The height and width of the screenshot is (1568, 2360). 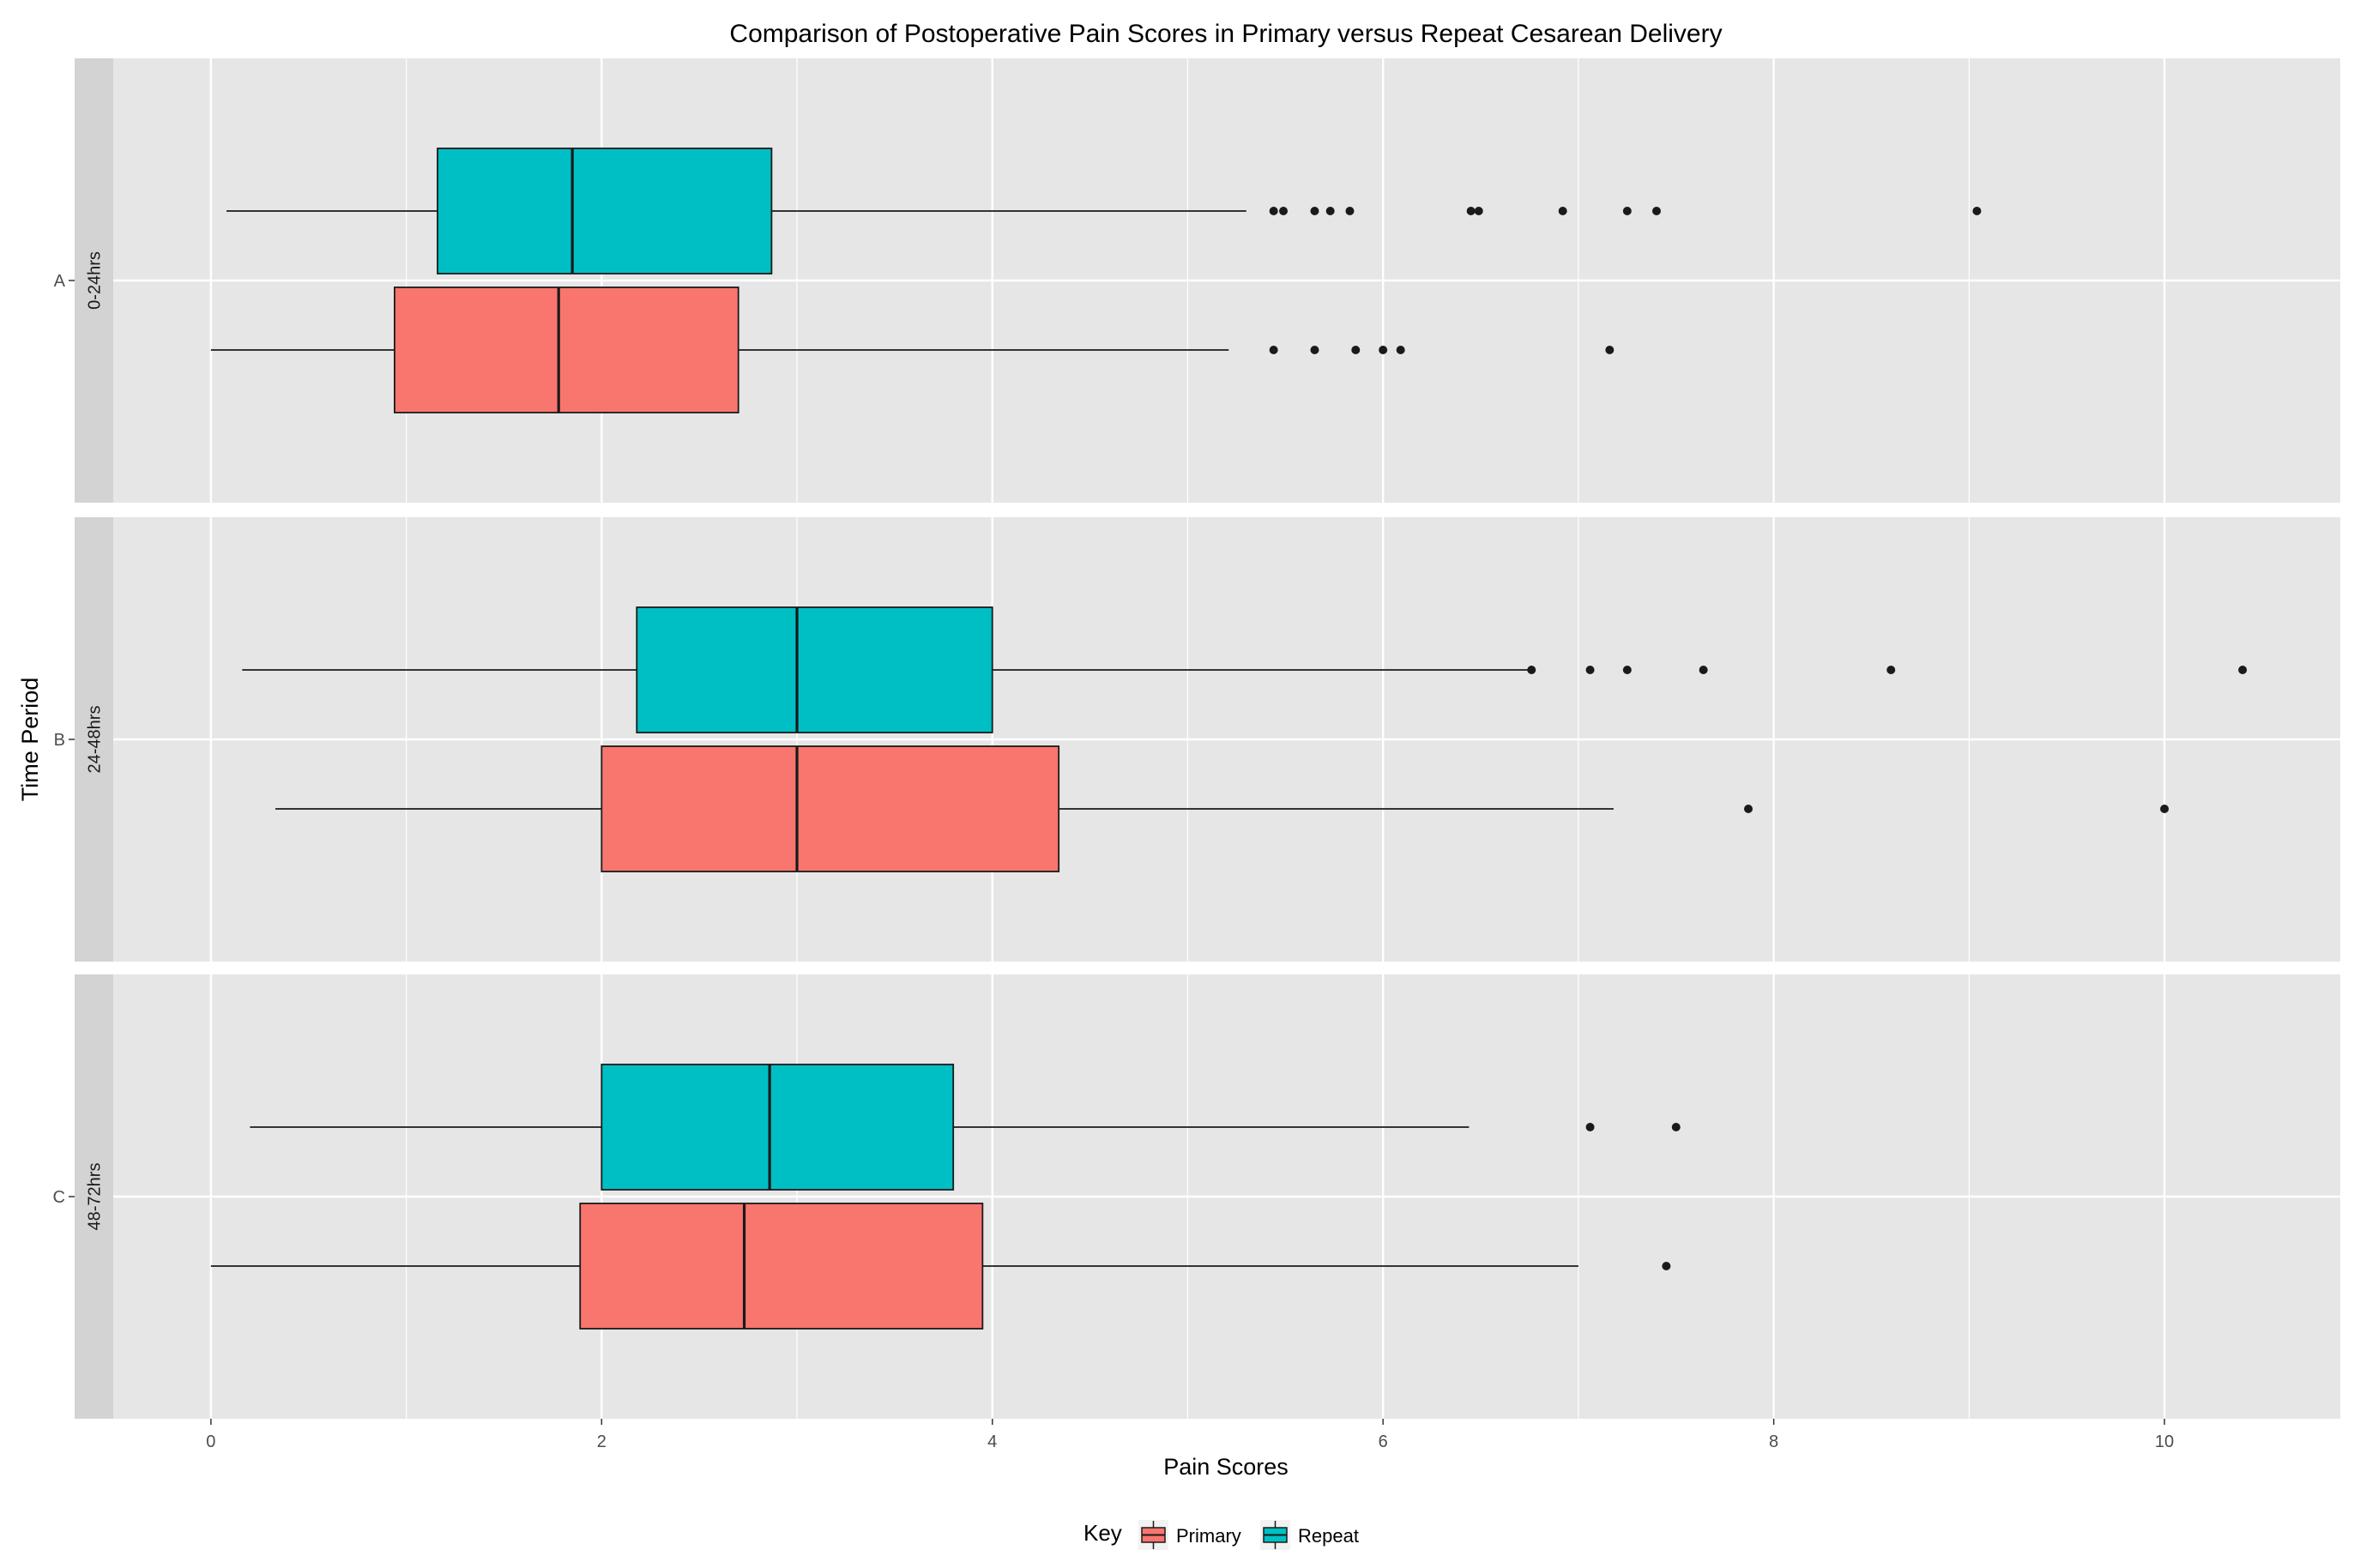 I want to click on x-axis: 0 2 4 6 8 10, so click(x=1190, y=1435).